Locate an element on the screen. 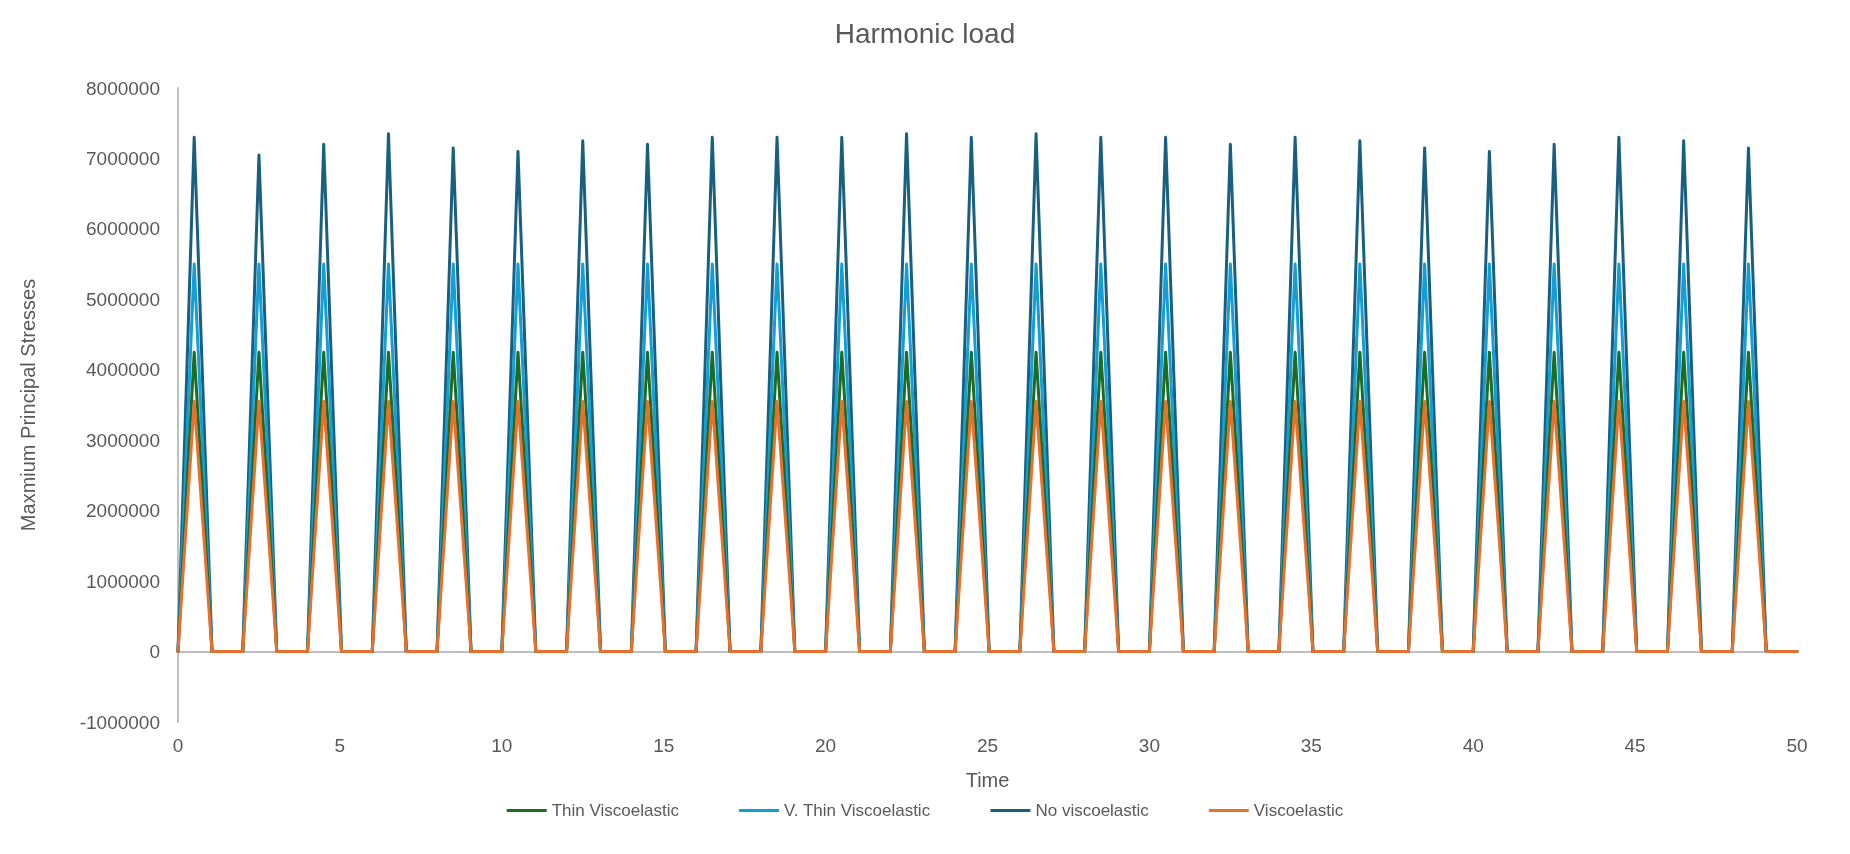 This screenshot has width=1850, height=854. legend-label: Viscoelastic is located at coordinates (1298, 810).